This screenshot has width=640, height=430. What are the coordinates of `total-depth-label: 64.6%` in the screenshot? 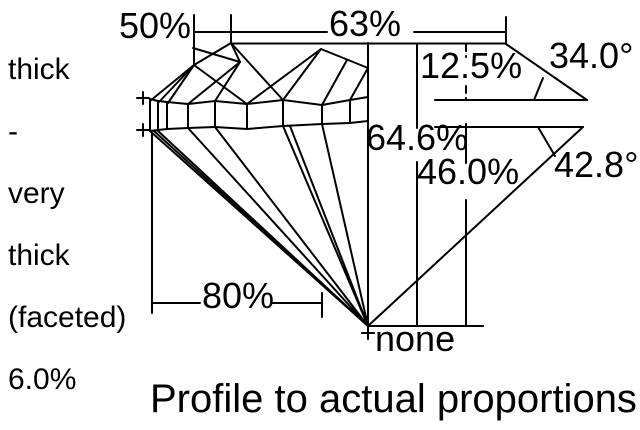 It's located at (417, 137).